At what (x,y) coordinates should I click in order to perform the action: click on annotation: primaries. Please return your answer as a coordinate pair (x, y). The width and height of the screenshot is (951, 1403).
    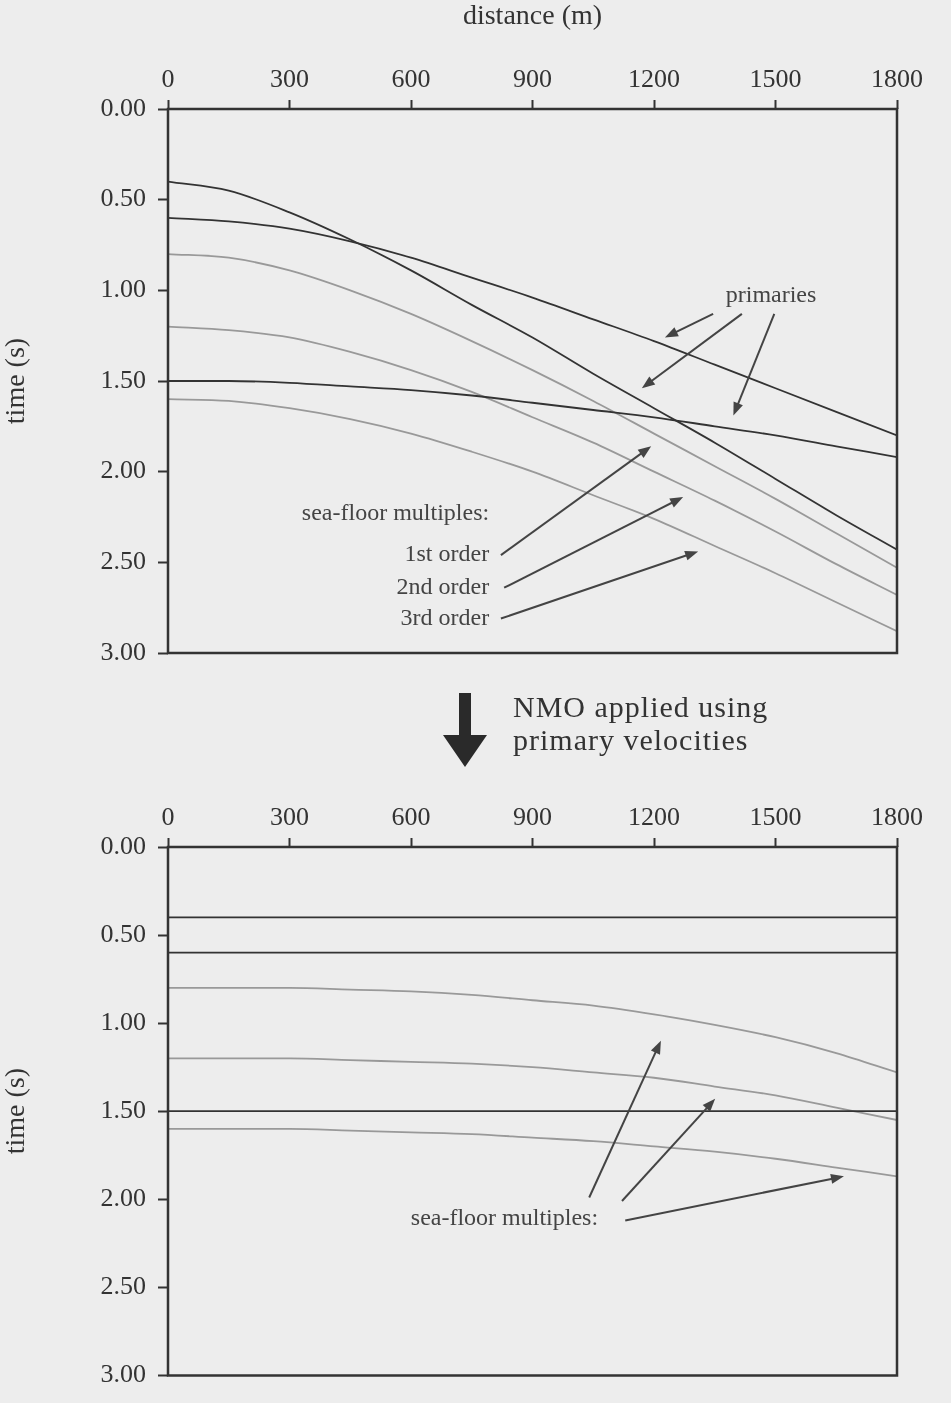
    Looking at the image, I should click on (771, 294).